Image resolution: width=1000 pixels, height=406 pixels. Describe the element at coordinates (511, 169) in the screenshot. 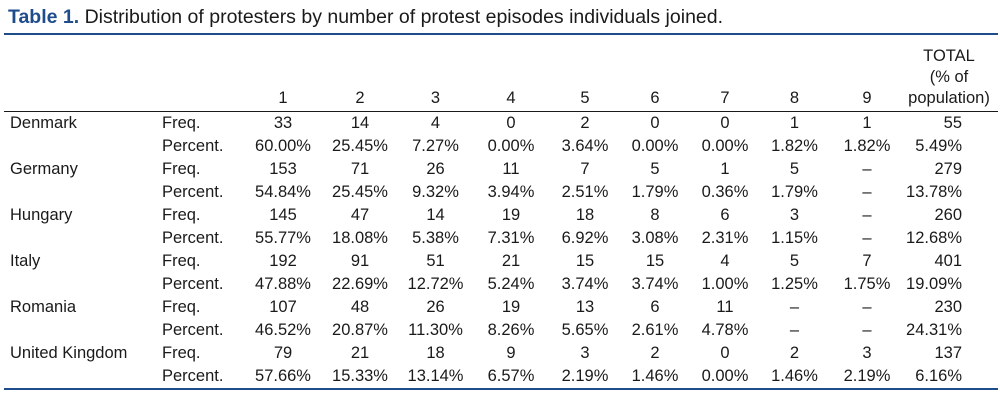

I see `freq-cell: 11` at that location.